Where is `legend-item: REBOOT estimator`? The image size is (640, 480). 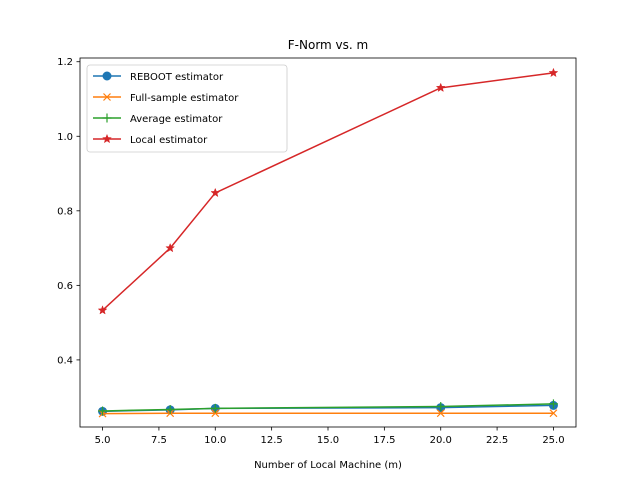 legend-item: REBOOT estimator is located at coordinates (158, 77).